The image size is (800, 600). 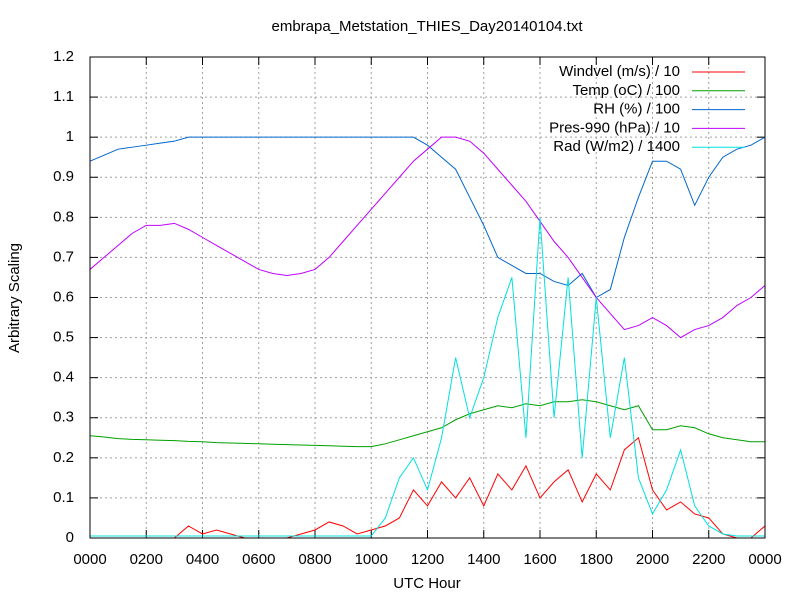 I want to click on y-tick-label: 0.9, so click(x=63, y=176).